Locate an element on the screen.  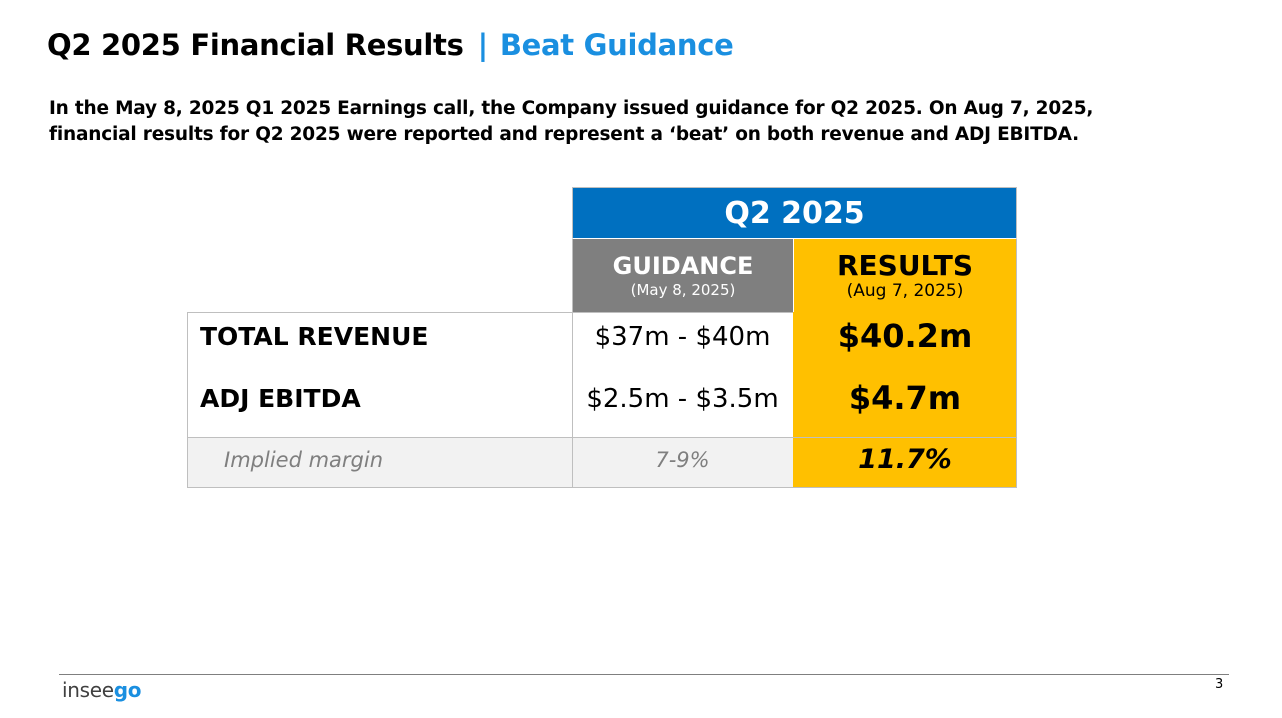
result-implied-margin: 11.7% is located at coordinates (905, 459).